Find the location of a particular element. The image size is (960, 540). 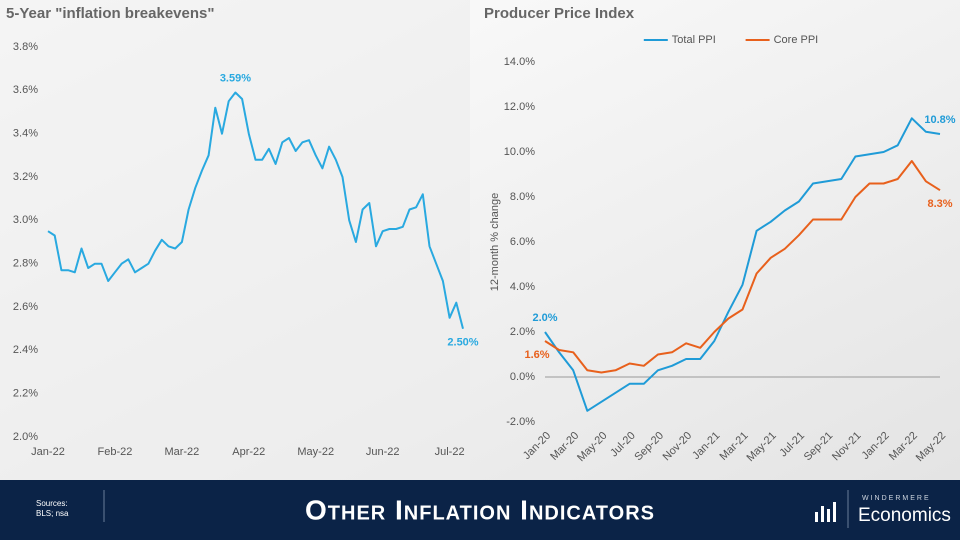

y-tick-label: 2.4% is located at coordinates (25, 350).